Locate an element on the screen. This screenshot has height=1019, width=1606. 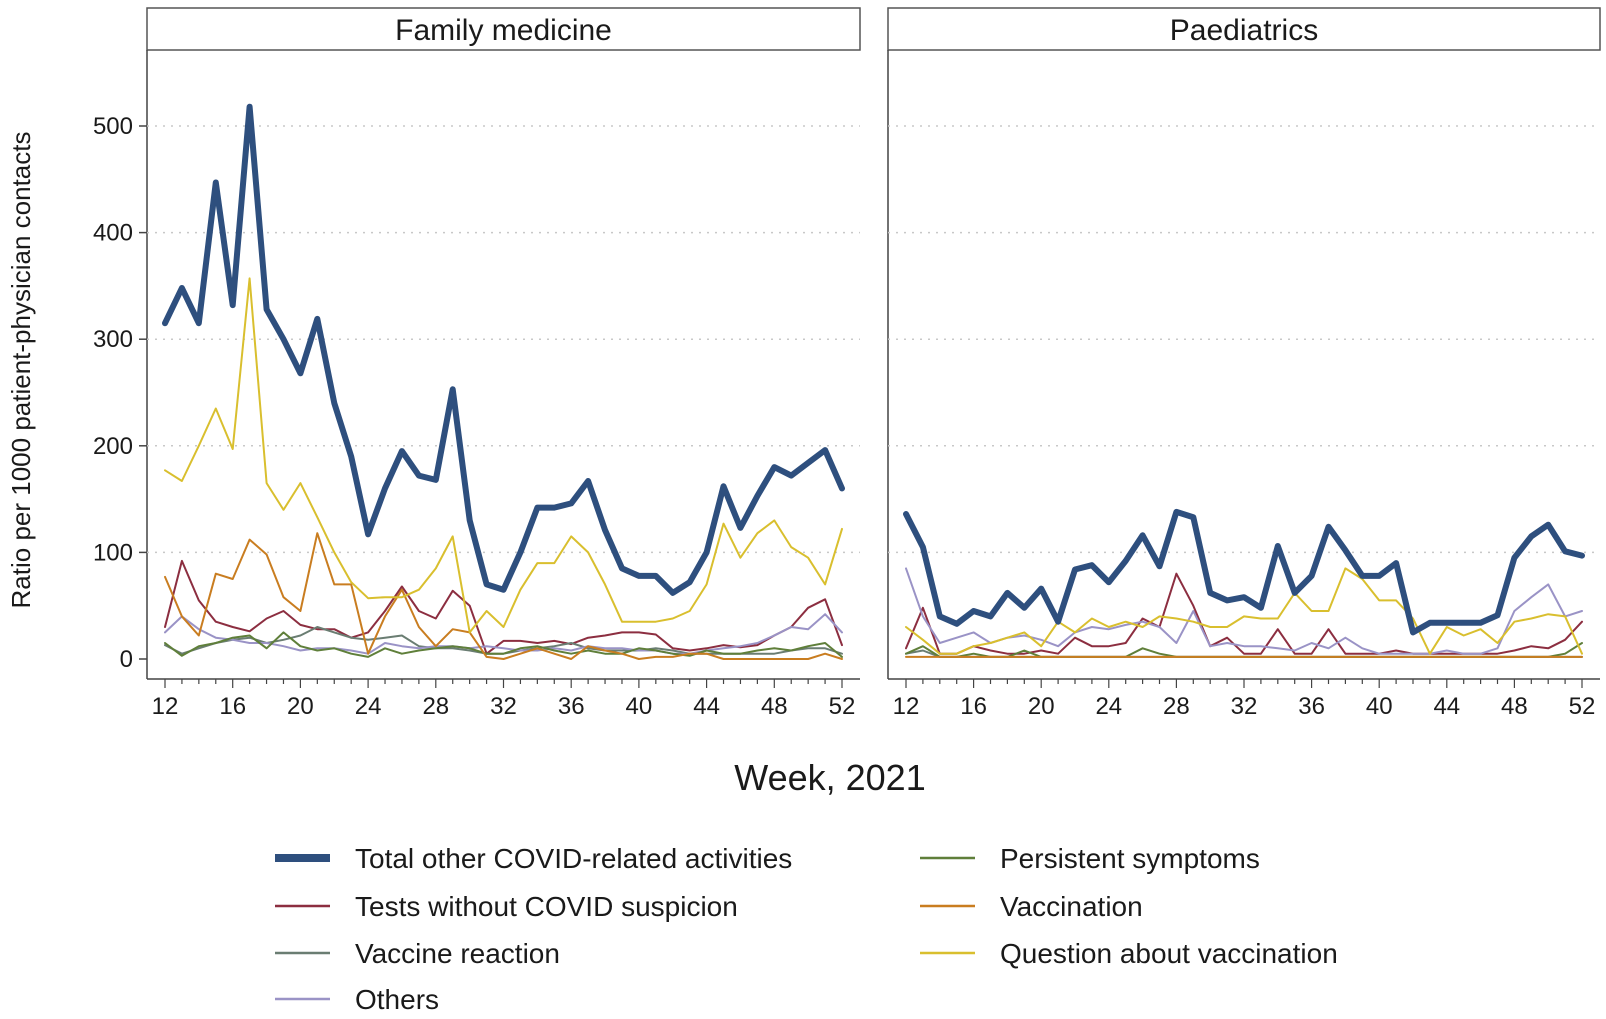
legend-label: Vaccination is located at coordinates (1071, 906).